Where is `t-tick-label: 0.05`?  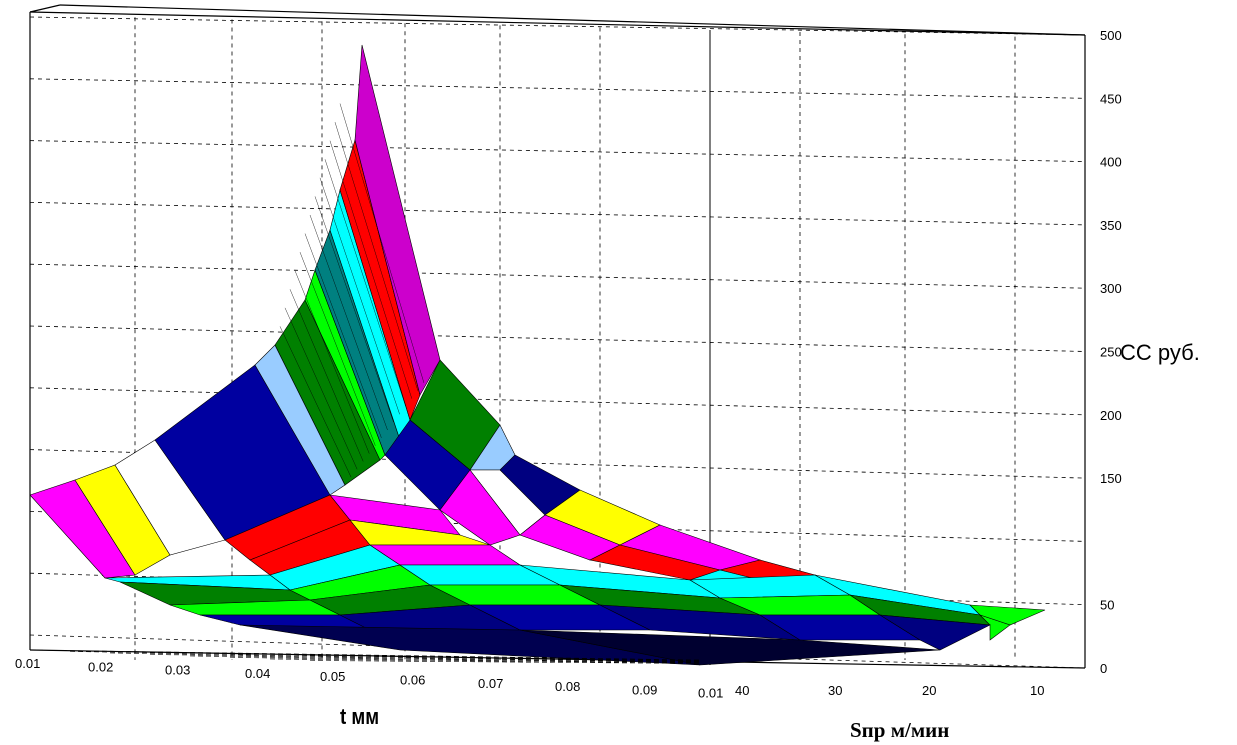
t-tick-label: 0.05 is located at coordinates (332, 676).